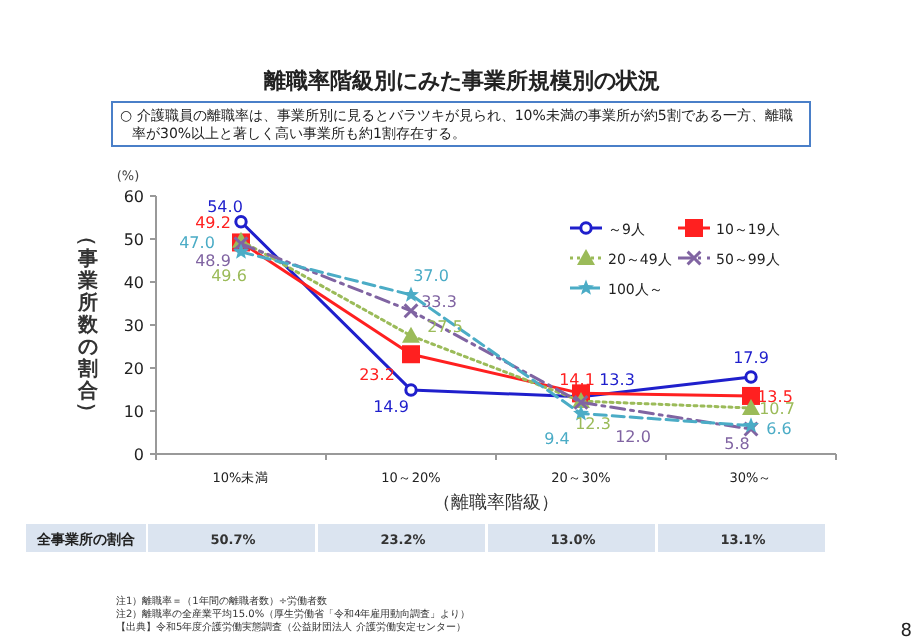 The height and width of the screenshot is (640, 924). Describe the element at coordinates (86, 324) in the screenshot. I see `text: （事業所数の割合）` at that location.